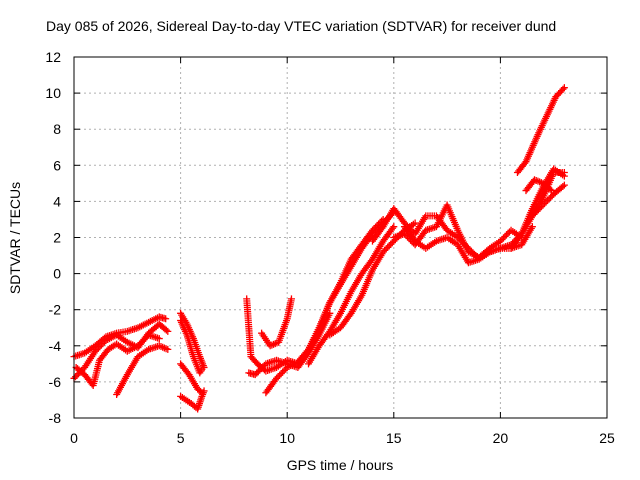  What do you see at coordinates (57, 165) in the screenshot?
I see `y-tick-label: 6` at bounding box center [57, 165].